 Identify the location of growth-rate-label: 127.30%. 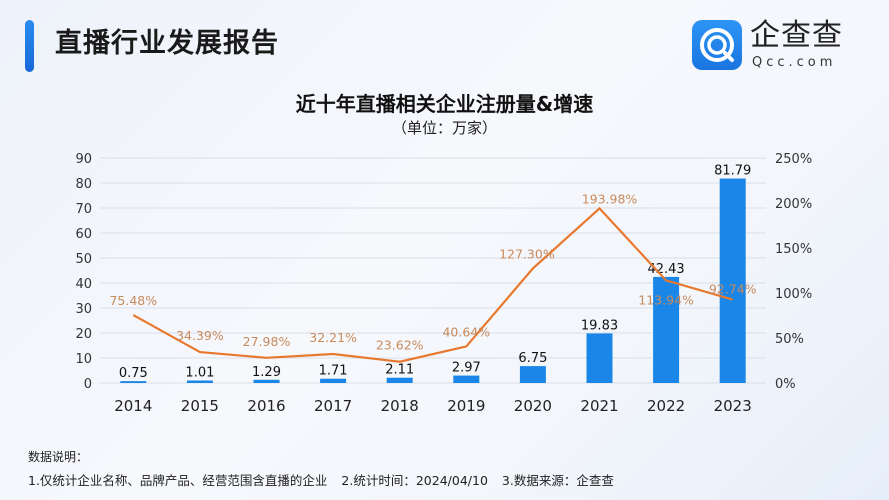
(527, 253).